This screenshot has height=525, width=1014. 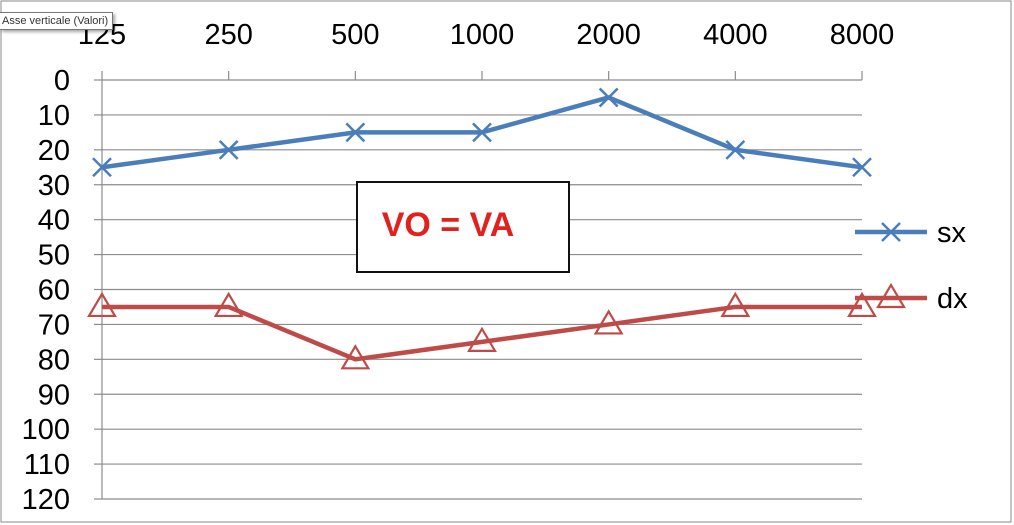 I want to click on series-line-dx, so click(x=482, y=333).